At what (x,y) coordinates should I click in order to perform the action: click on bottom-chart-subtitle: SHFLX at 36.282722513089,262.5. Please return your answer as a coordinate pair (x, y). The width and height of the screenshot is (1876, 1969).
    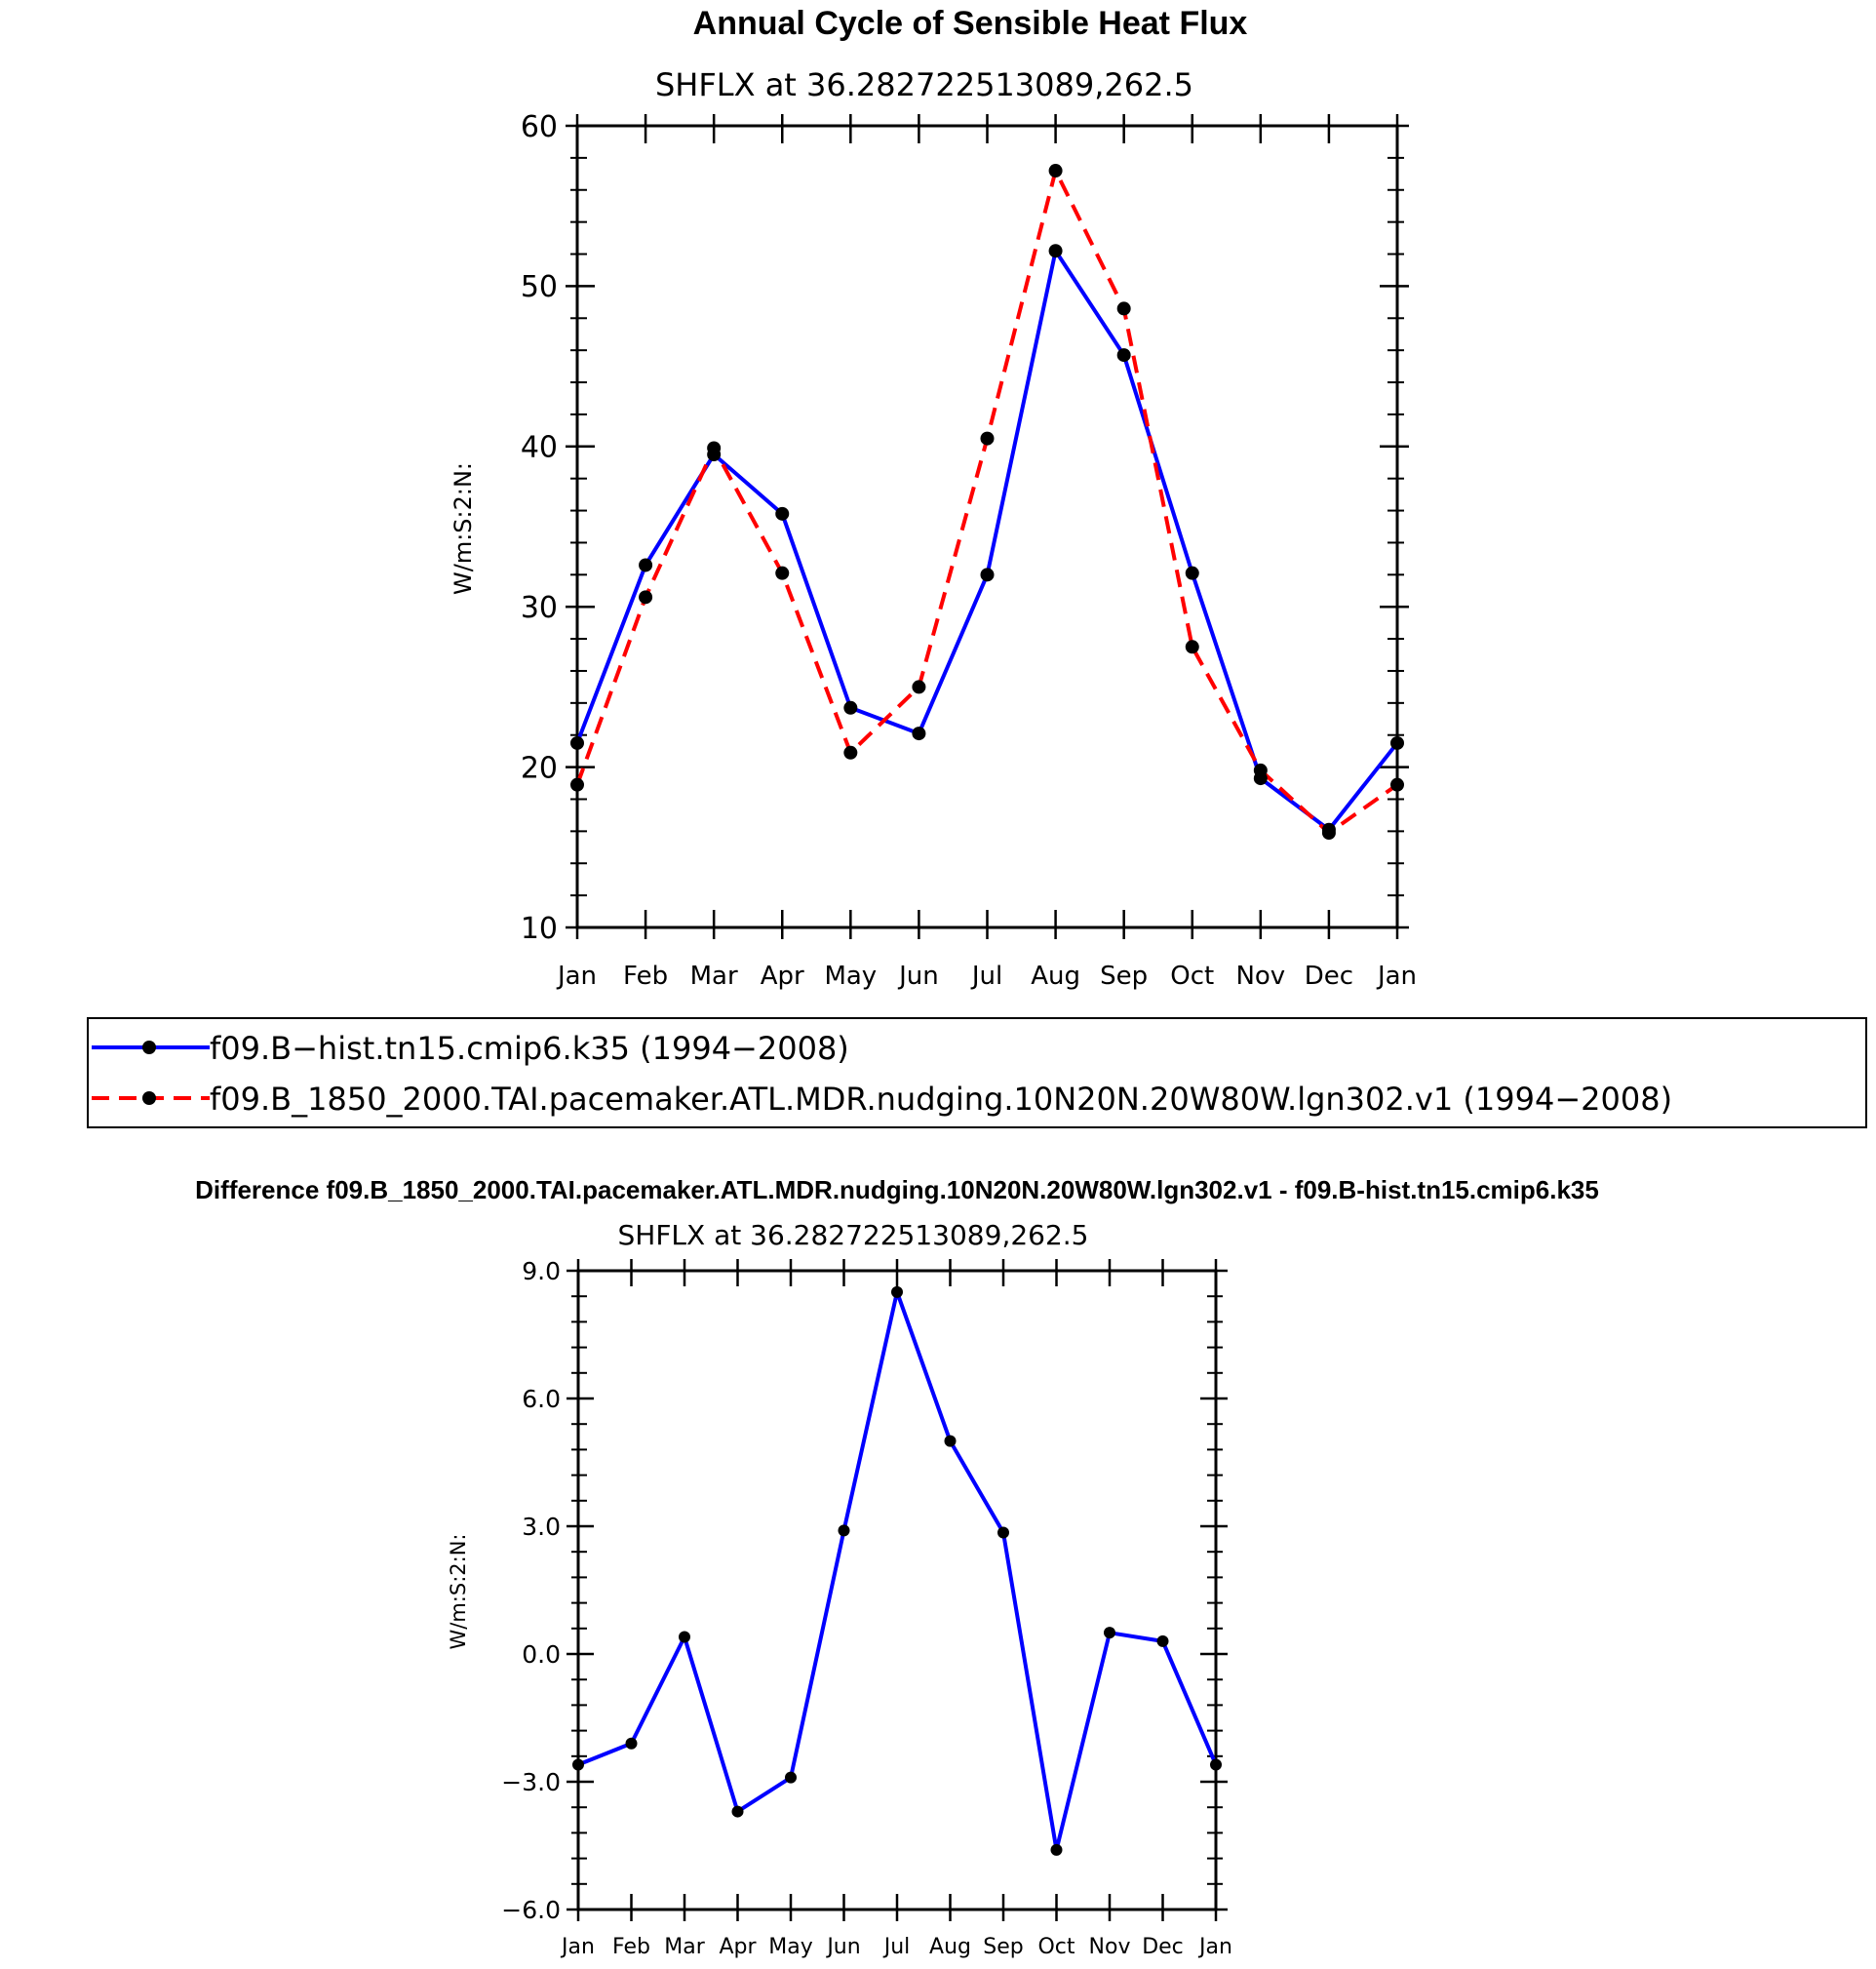
    Looking at the image, I should click on (852, 1235).